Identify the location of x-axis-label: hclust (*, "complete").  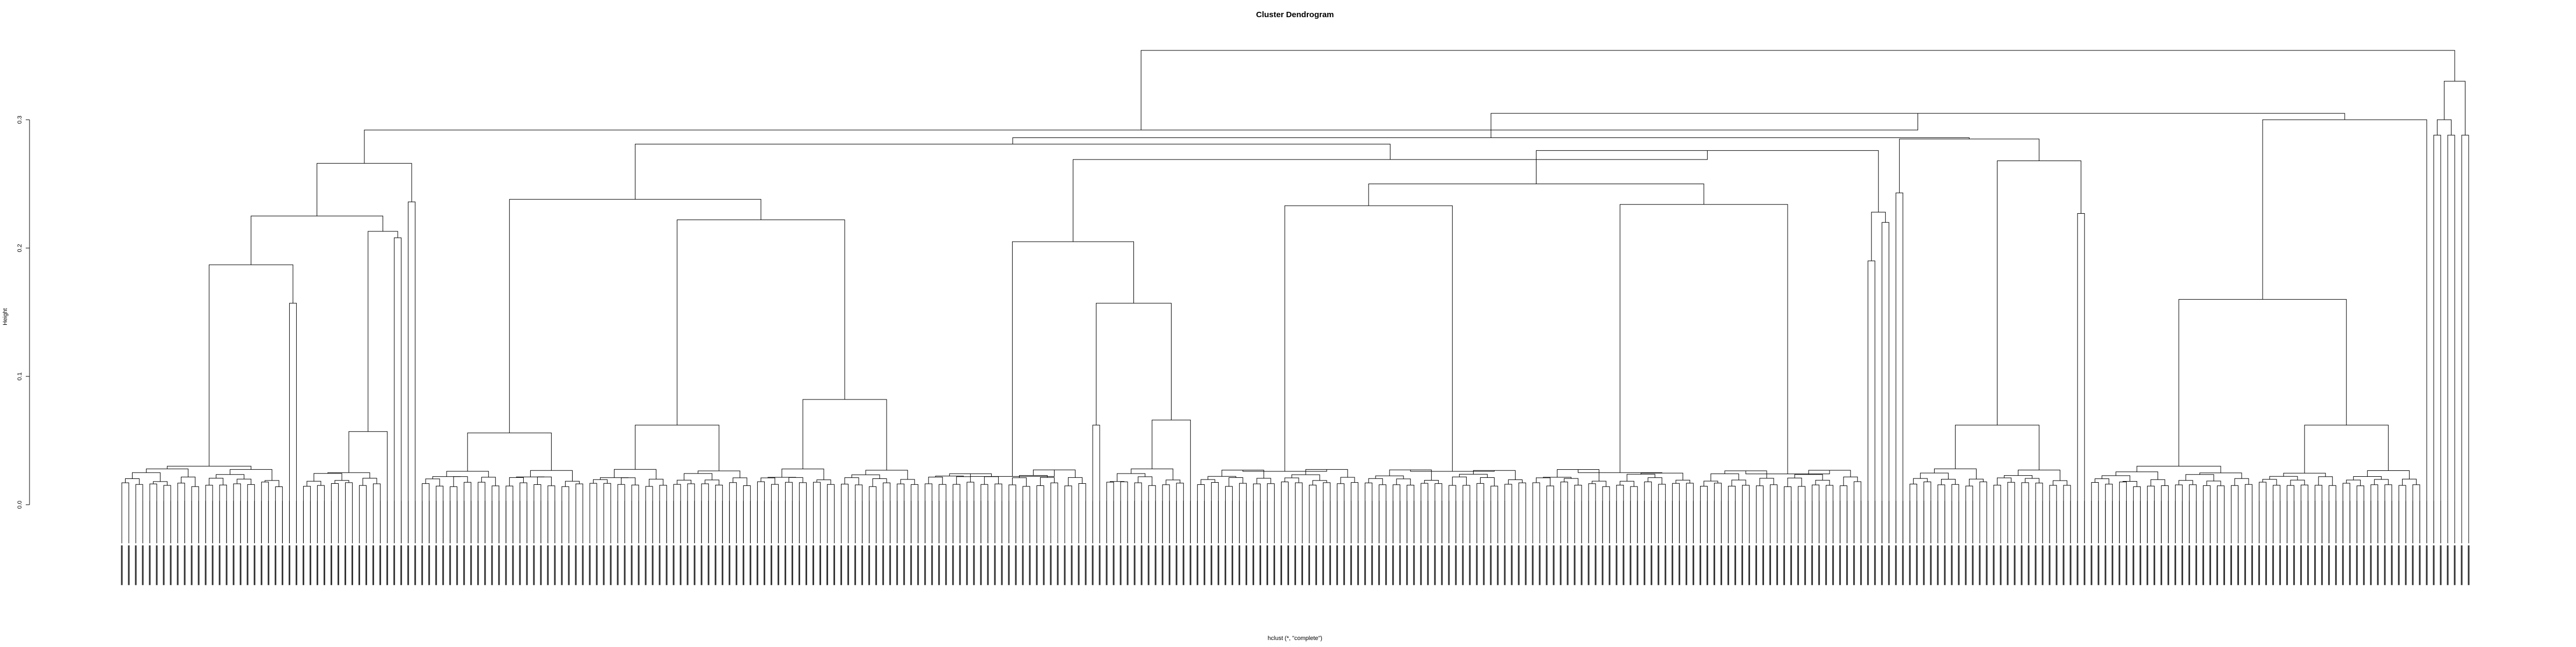
(1295, 638).